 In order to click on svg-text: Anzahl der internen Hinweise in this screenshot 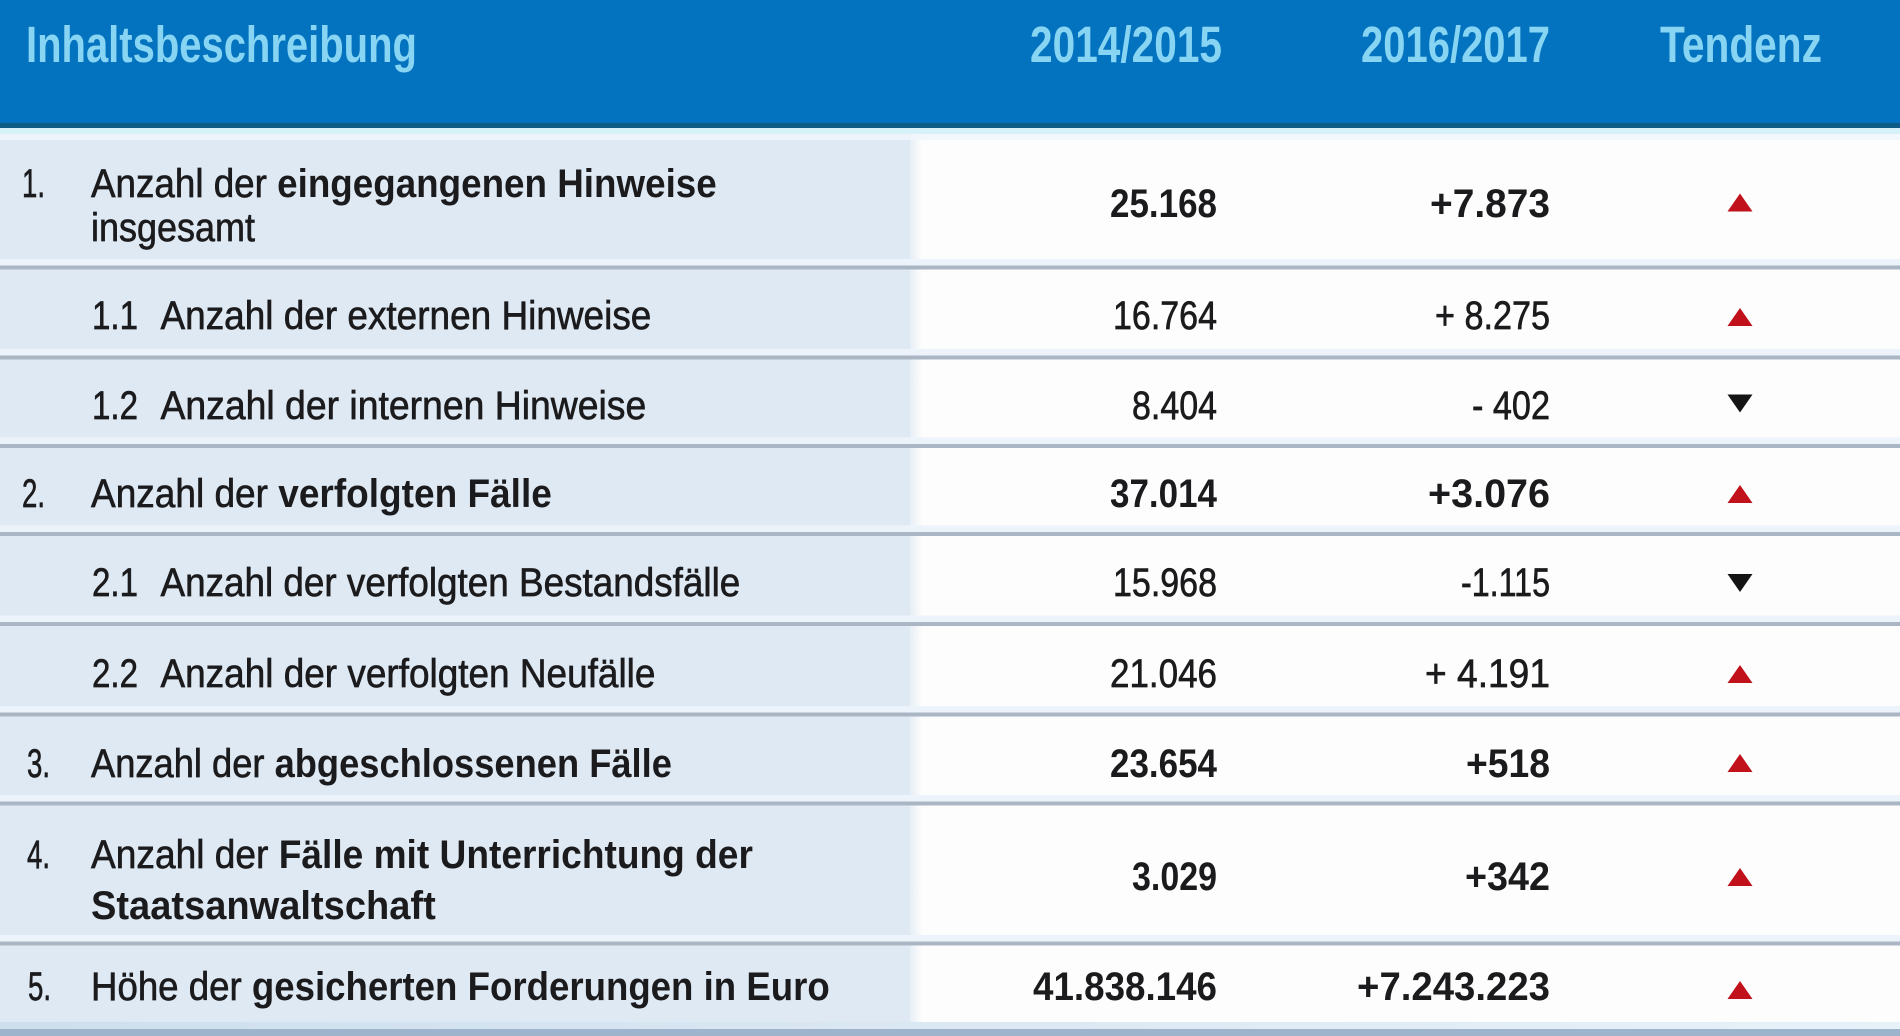, I will do `click(404, 406)`.